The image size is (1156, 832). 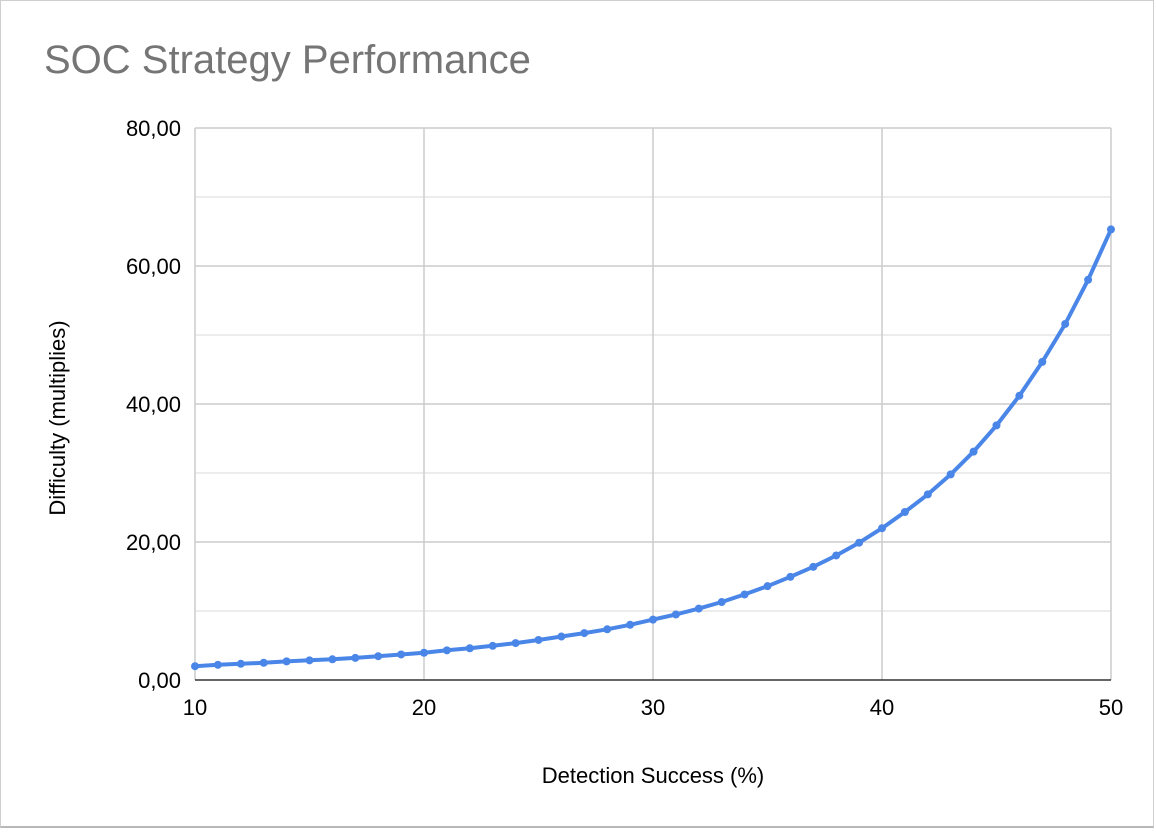 What do you see at coordinates (287, 60) in the screenshot?
I see `chart-title: SOC Strategy Performance` at bounding box center [287, 60].